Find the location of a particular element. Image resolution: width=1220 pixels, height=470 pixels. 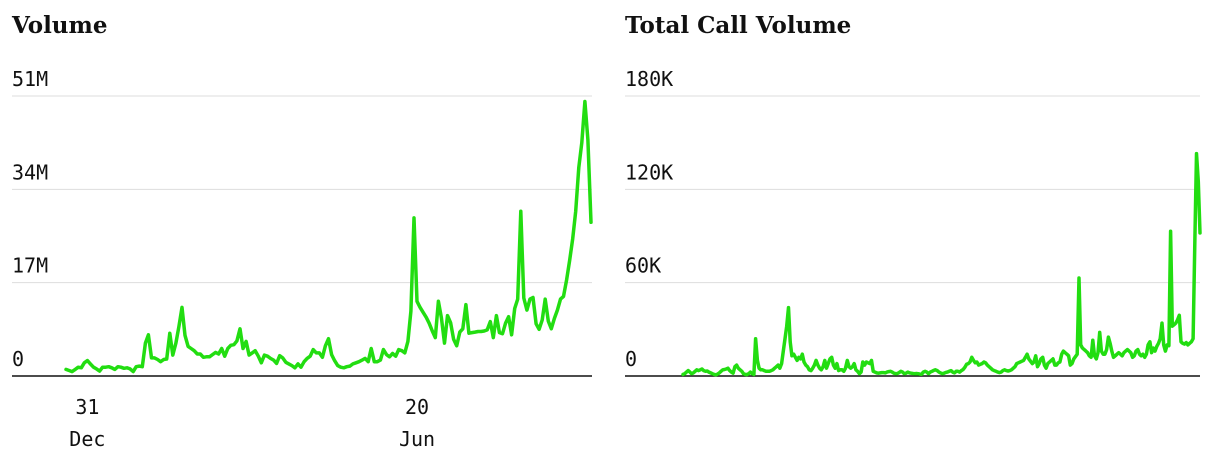

y-tick-label: 60K is located at coordinates (643, 266).